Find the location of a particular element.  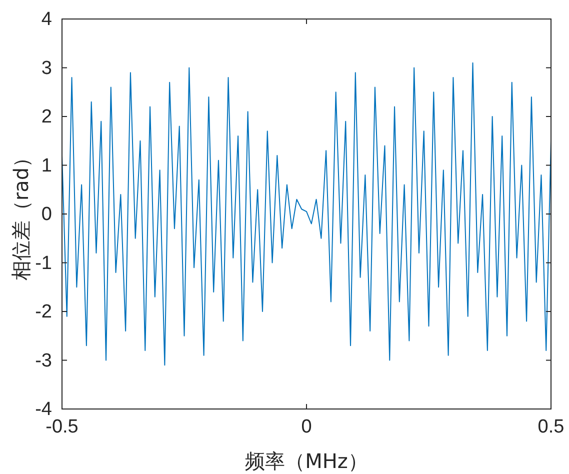

x-tick-label: 0.5 is located at coordinates (551, 427).